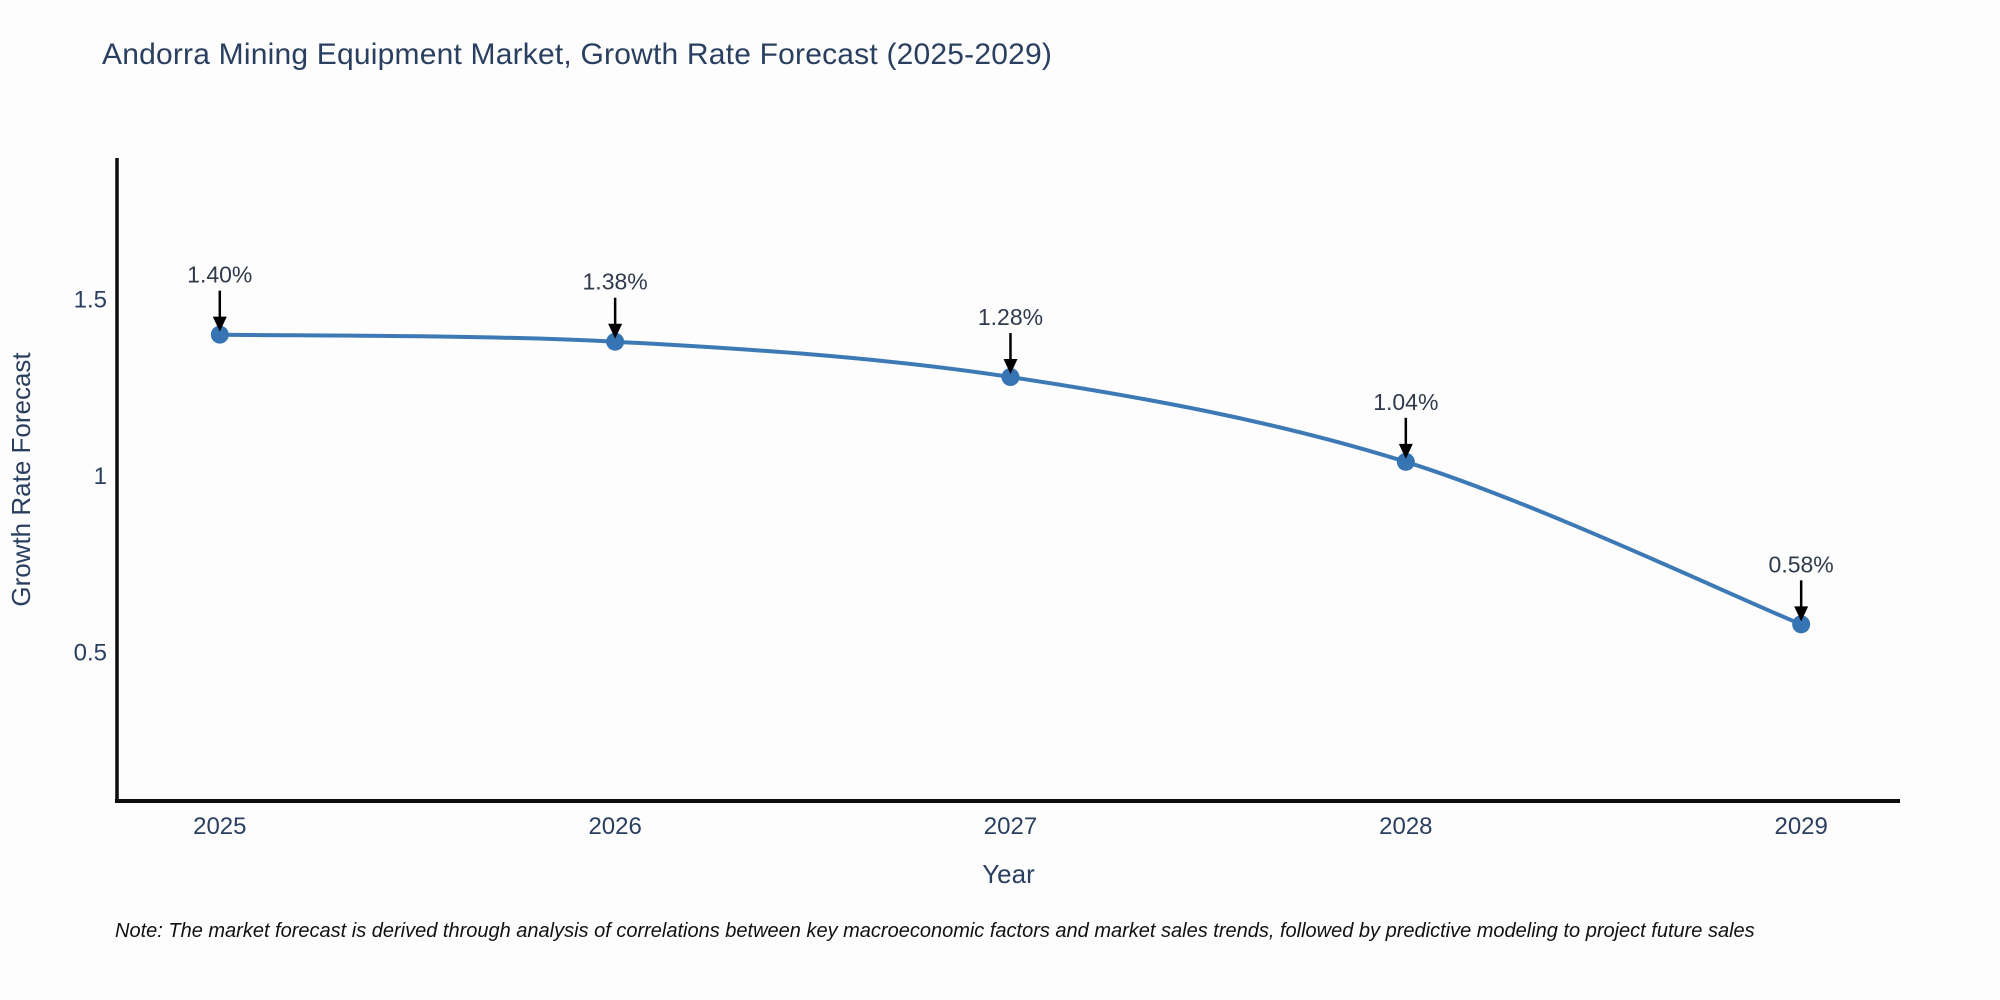  Describe the element at coordinates (1800, 826) in the screenshot. I see `x-tick-label: 2029` at that location.